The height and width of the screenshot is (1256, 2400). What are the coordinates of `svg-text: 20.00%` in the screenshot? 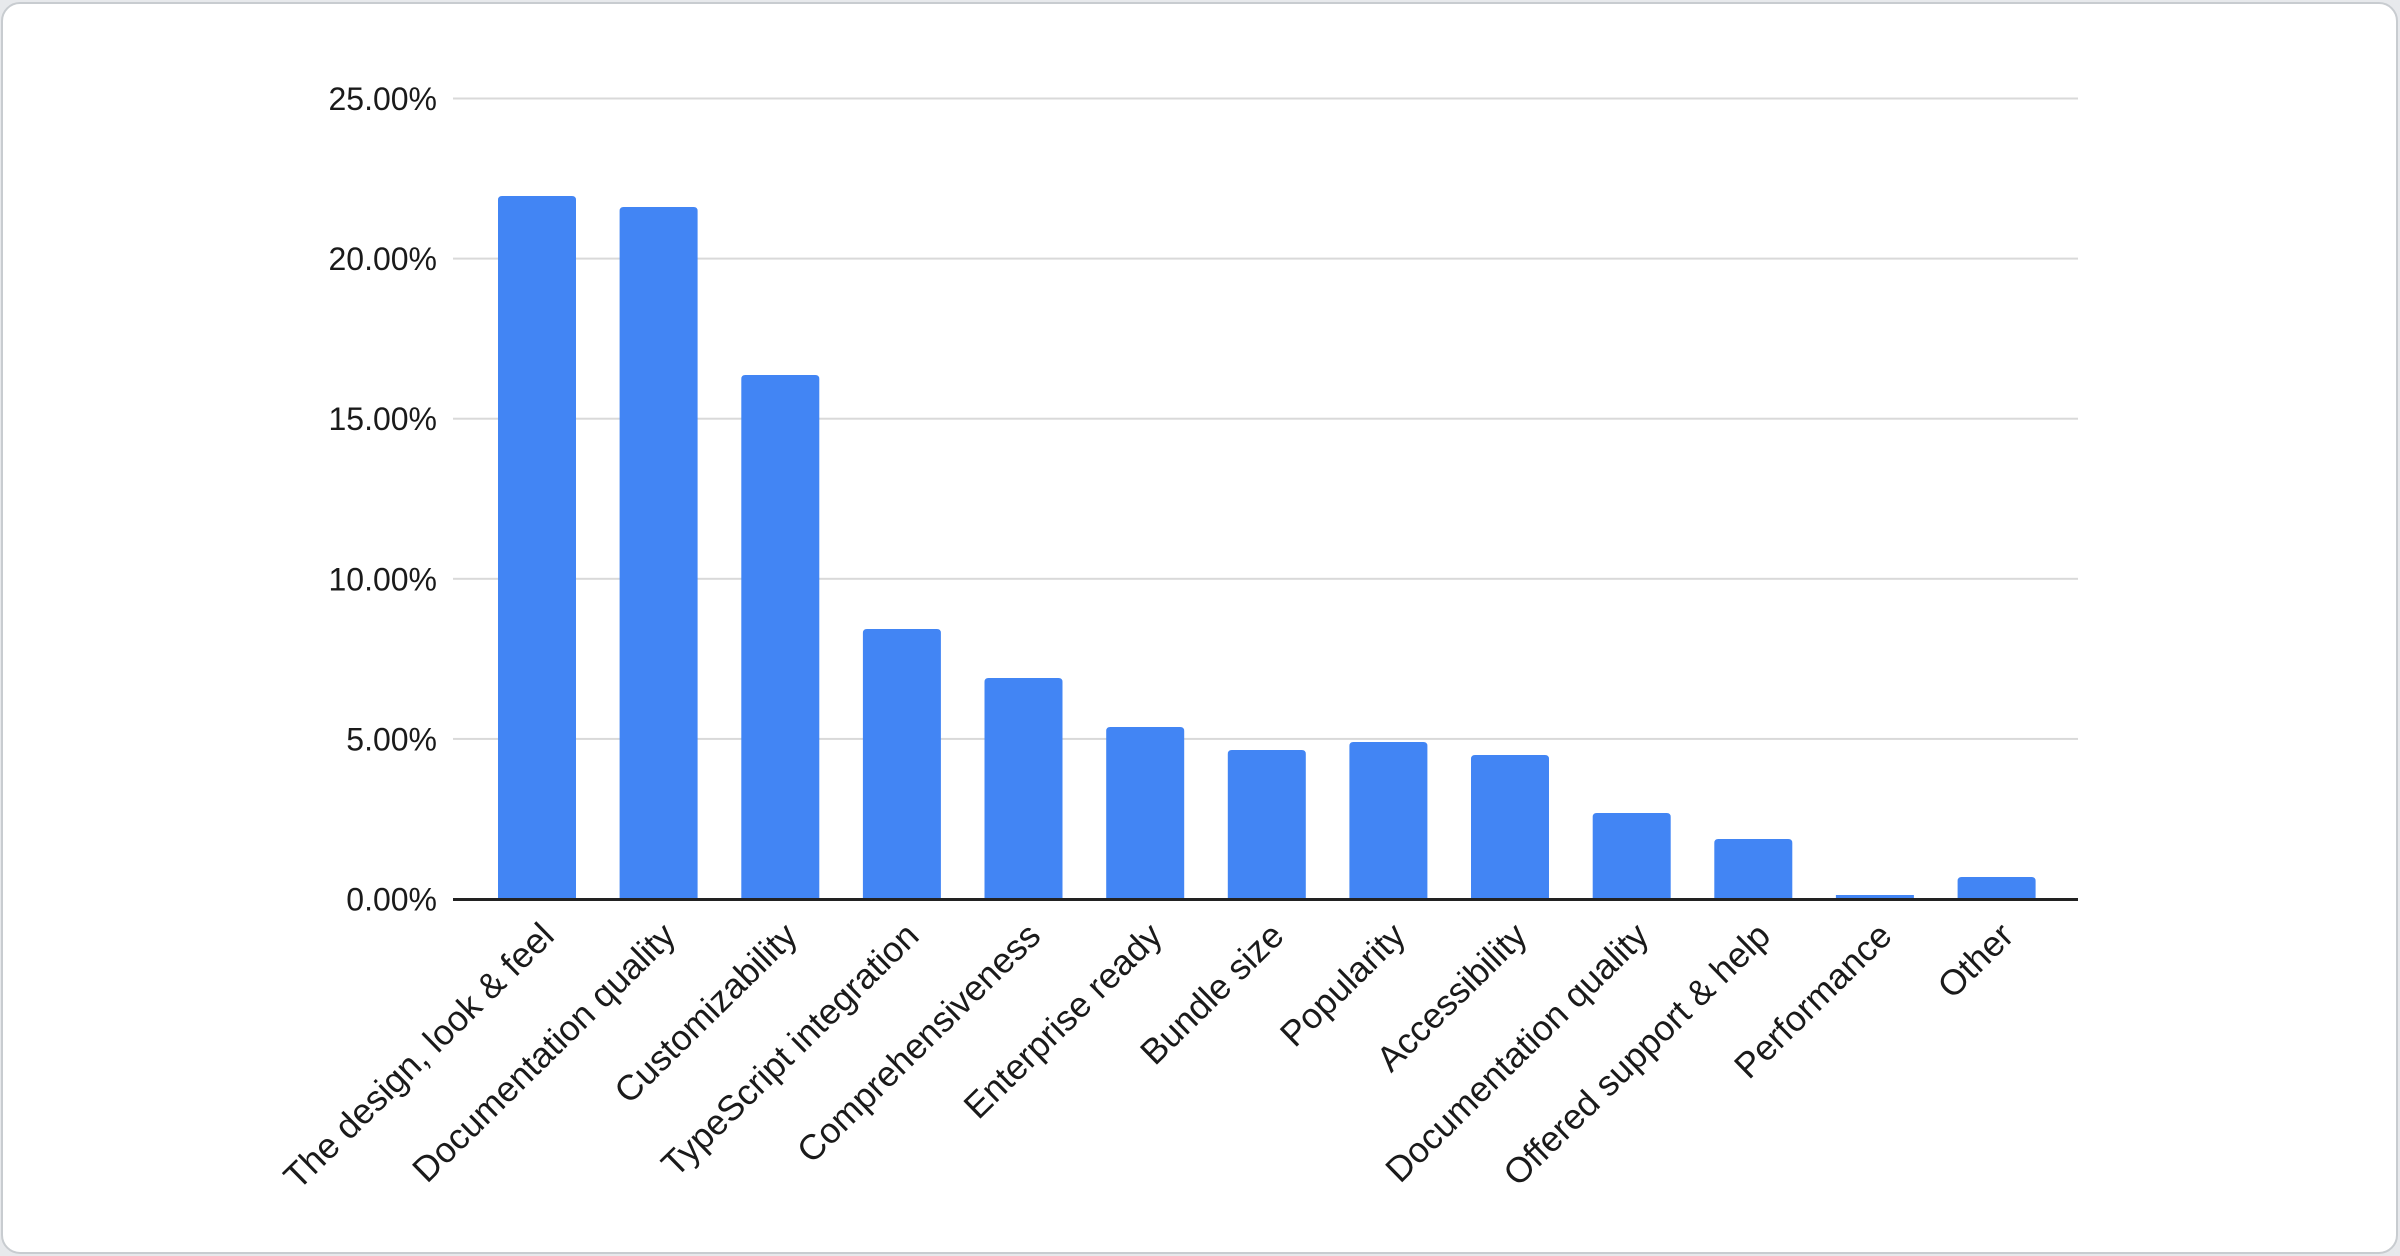 It's located at (382, 259).